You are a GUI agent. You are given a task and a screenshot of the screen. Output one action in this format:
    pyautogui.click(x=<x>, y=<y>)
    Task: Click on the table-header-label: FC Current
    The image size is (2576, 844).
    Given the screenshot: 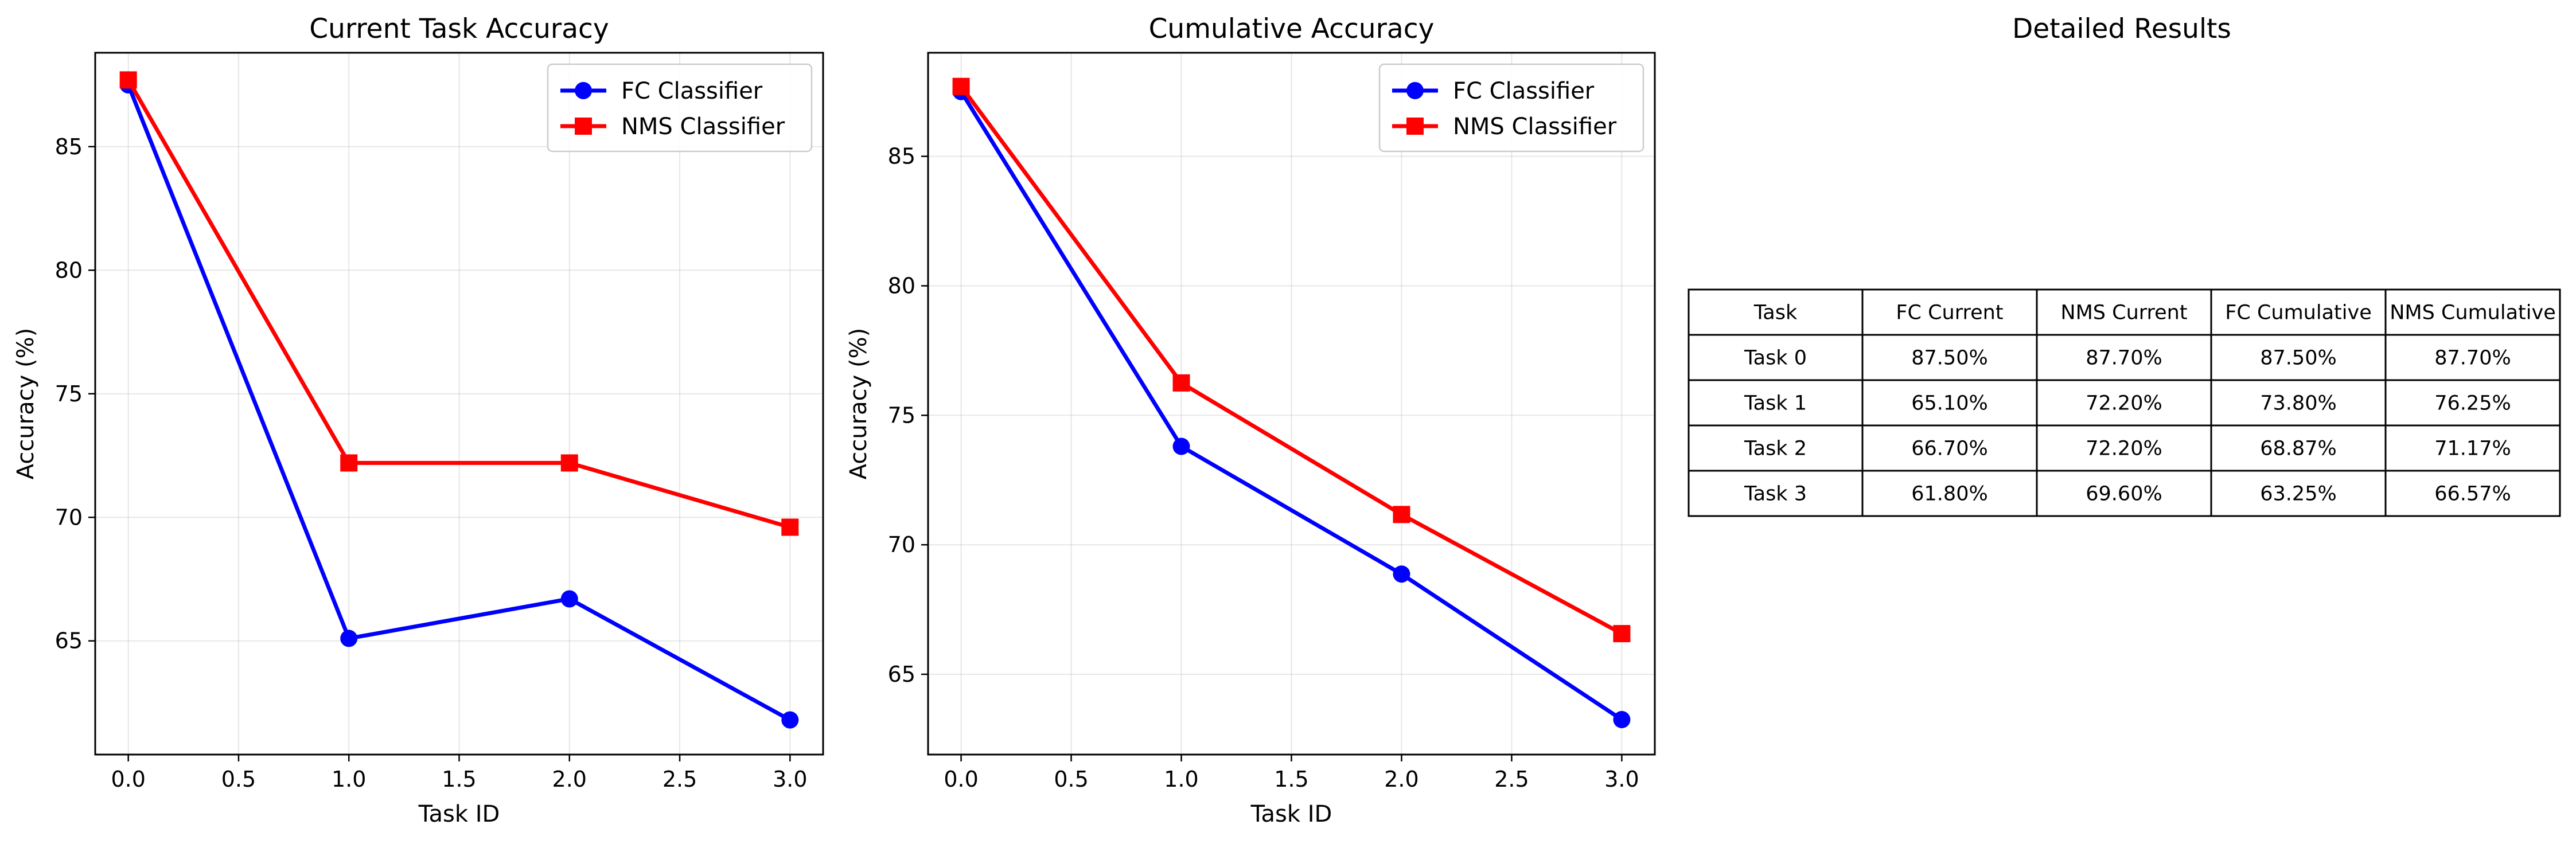 What is the action you would take?
    pyautogui.click(x=1949, y=313)
    